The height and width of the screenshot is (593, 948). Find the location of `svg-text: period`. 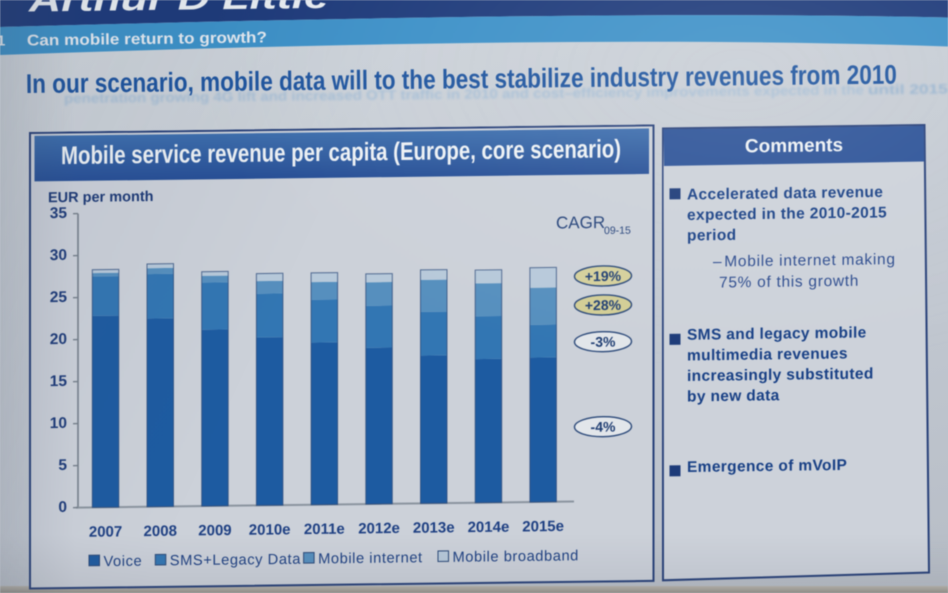

svg-text: period is located at coordinates (711, 236).